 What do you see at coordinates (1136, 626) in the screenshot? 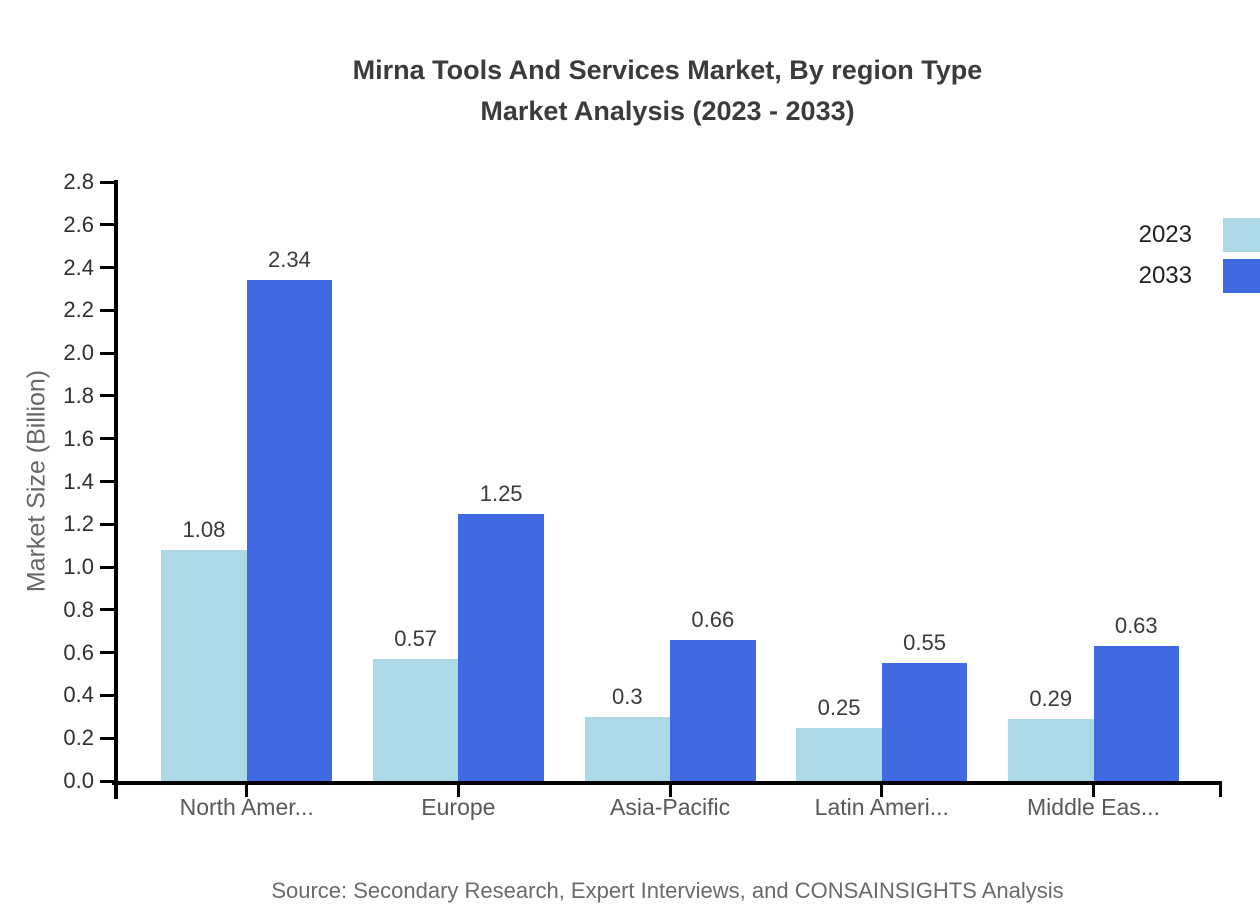
I see `value-label: 0.63` at bounding box center [1136, 626].